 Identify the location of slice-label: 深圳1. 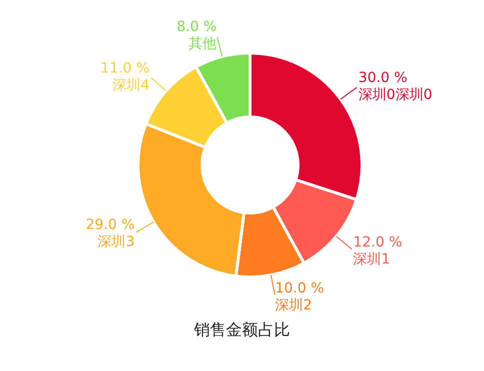
(371, 259).